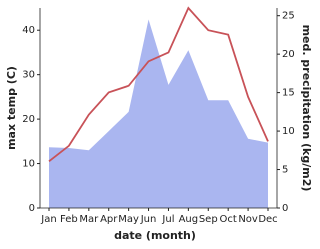 The height and width of the screenshot is (249, 320). Describe the element at coordinates (167, 219) in the screenshot. I see `x-tick-label: Jul` at that location.